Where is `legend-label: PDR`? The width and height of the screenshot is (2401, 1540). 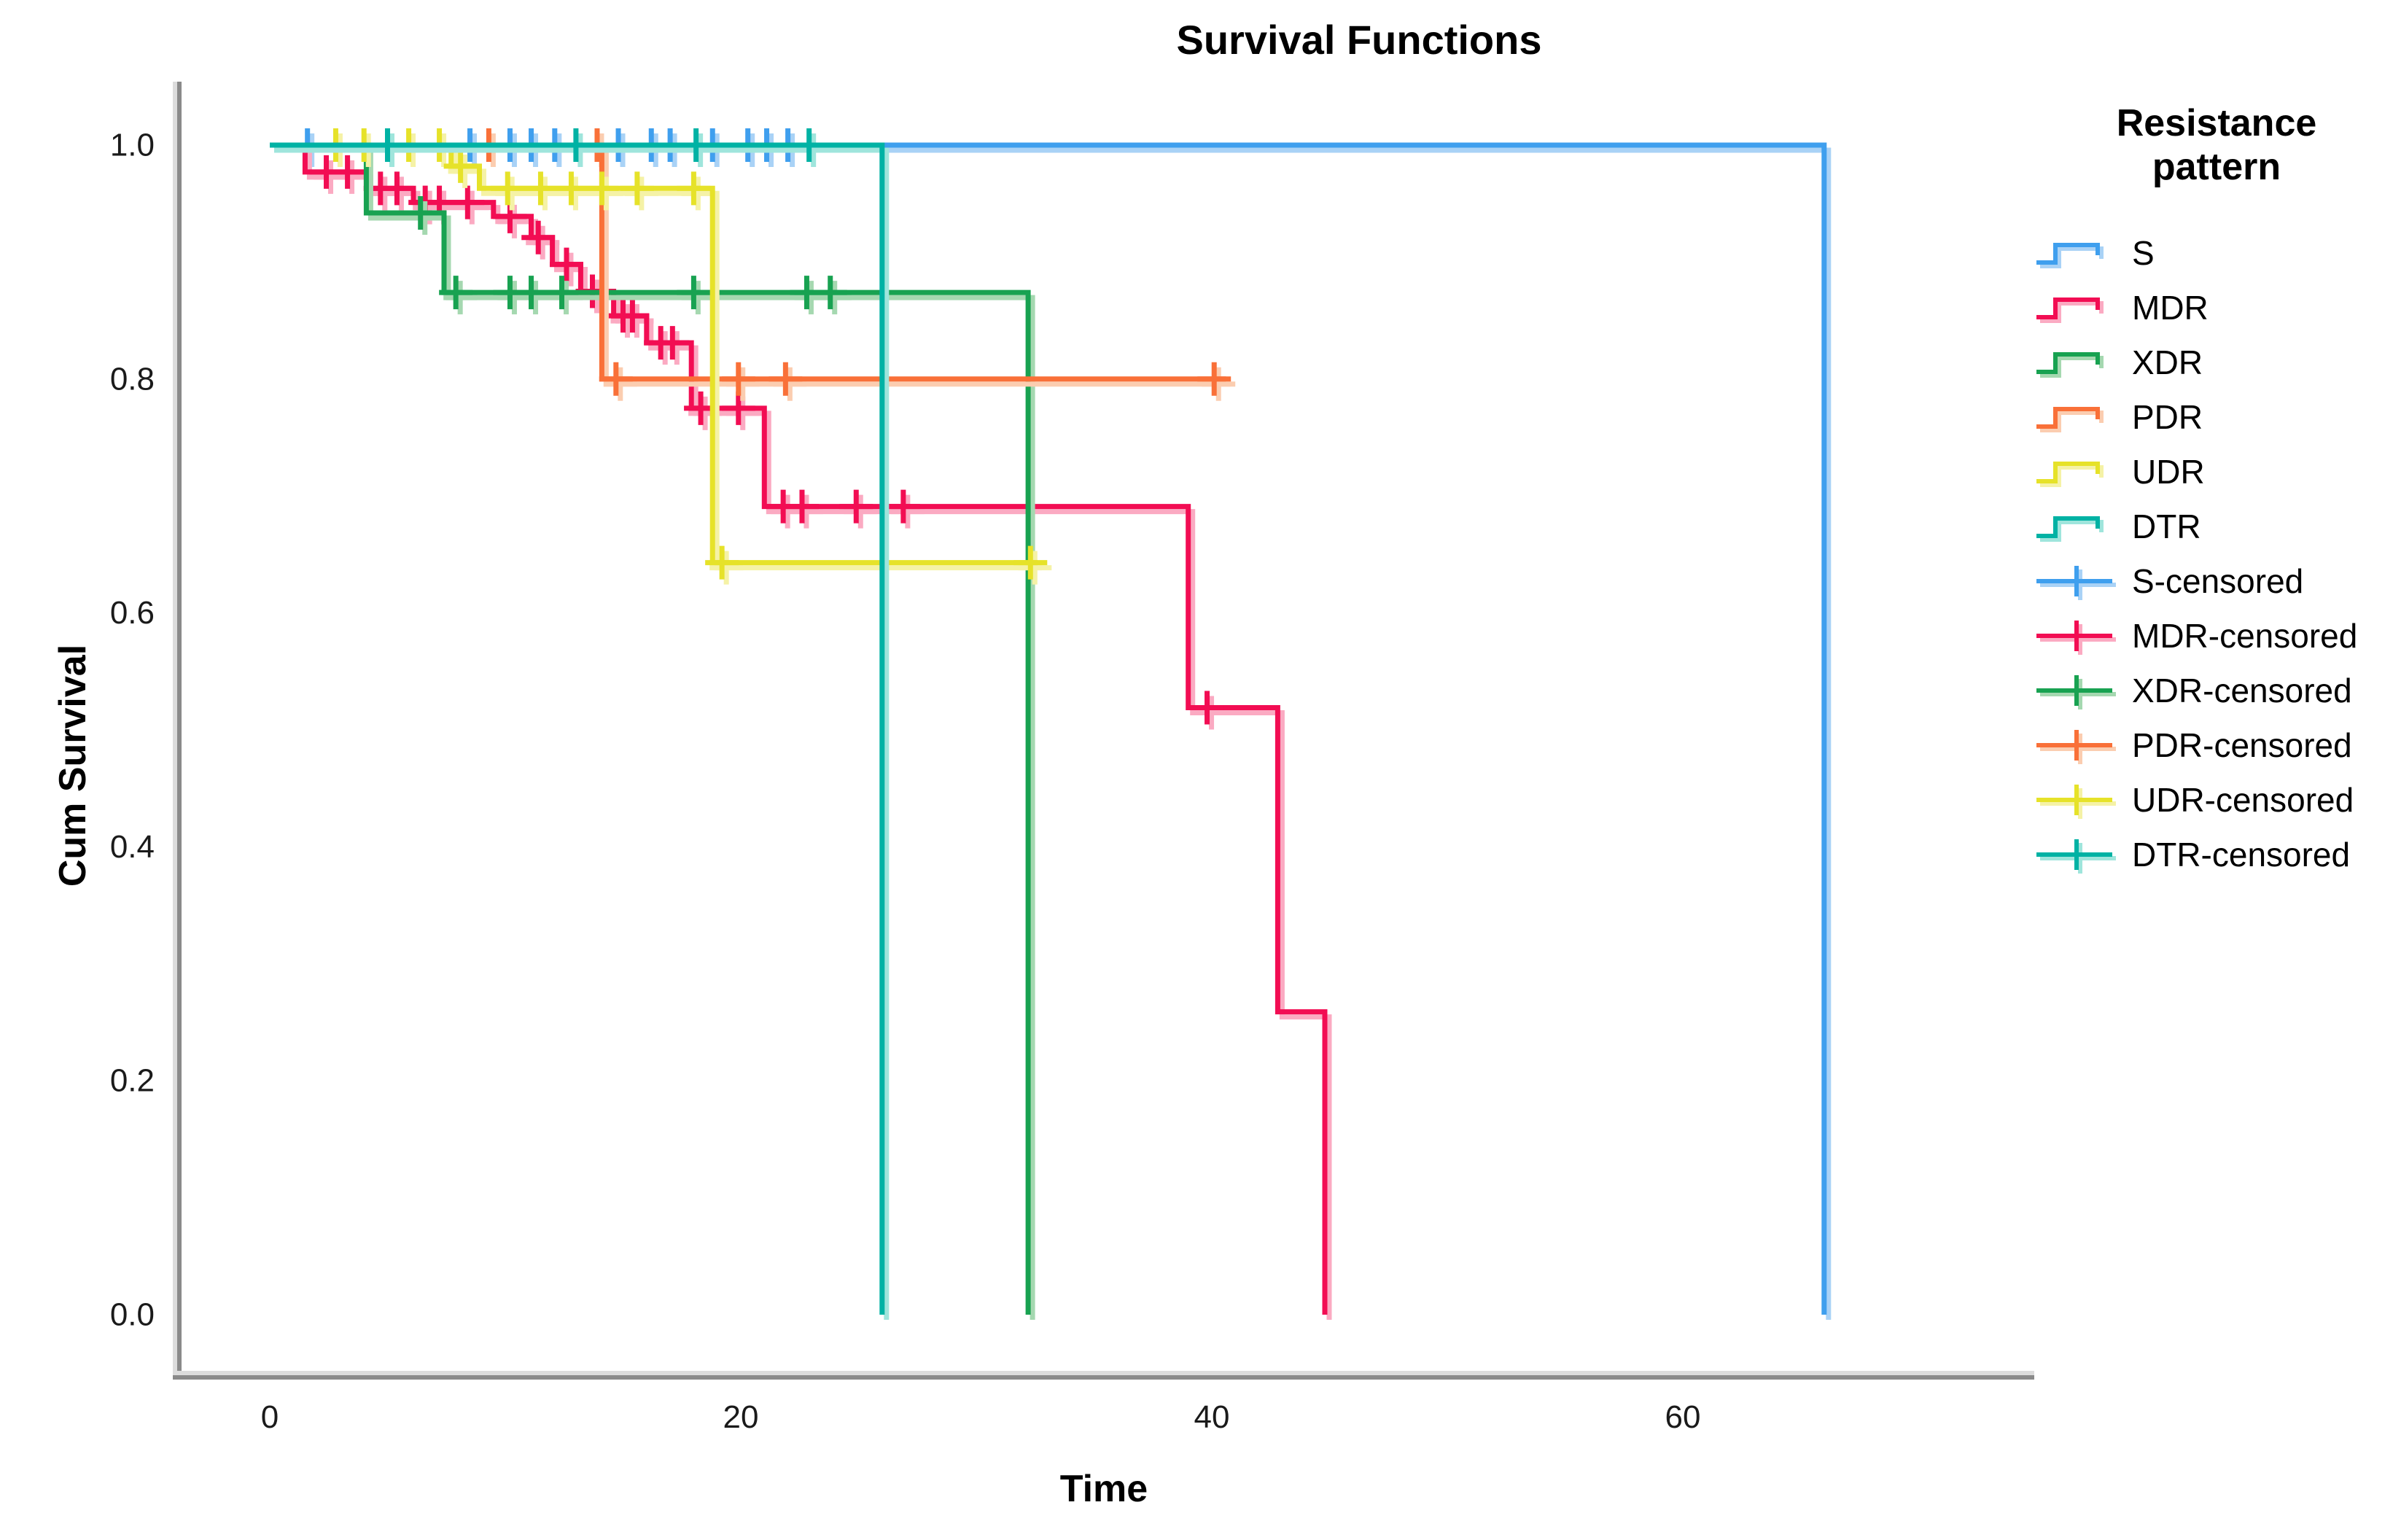 legend-label: PDR is located at coordinates (2167, 416).